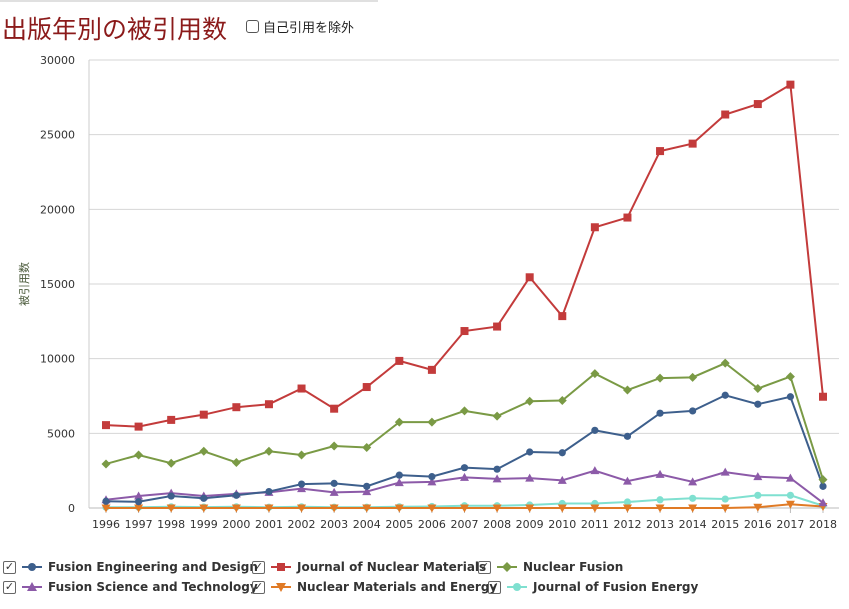 This screenshot has width=849, height=609. What do you see at coordinates (562, 524) in the screenshot?
I see `x-tick-label: 2010` at bounding box center [562, 524].